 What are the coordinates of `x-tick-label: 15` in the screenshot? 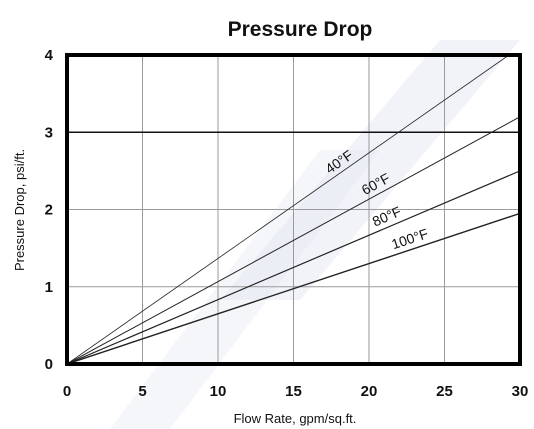 It's located at (293, 391).